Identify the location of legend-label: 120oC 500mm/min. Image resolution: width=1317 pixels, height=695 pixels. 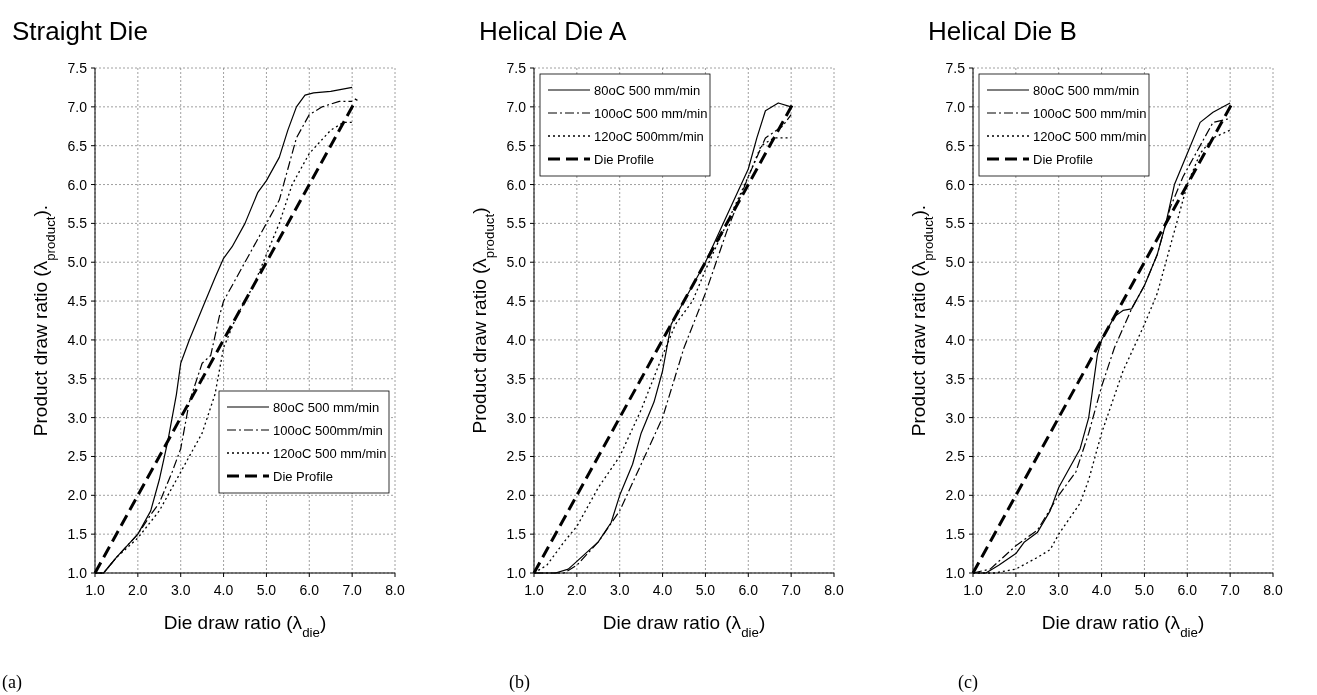
(649, 136).